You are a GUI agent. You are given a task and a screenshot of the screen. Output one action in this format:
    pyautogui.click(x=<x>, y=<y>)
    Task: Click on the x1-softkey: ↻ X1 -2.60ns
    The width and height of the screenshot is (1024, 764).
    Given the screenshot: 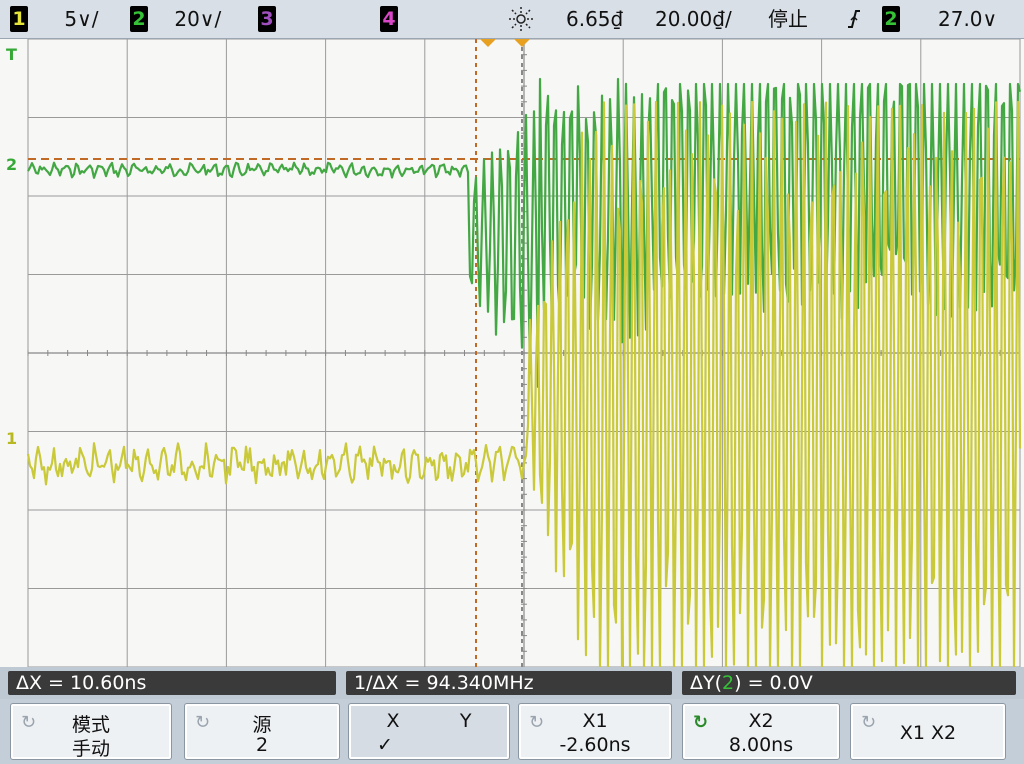 What is the action you would take?
    pyautogui.click(x=595, y=731)
    